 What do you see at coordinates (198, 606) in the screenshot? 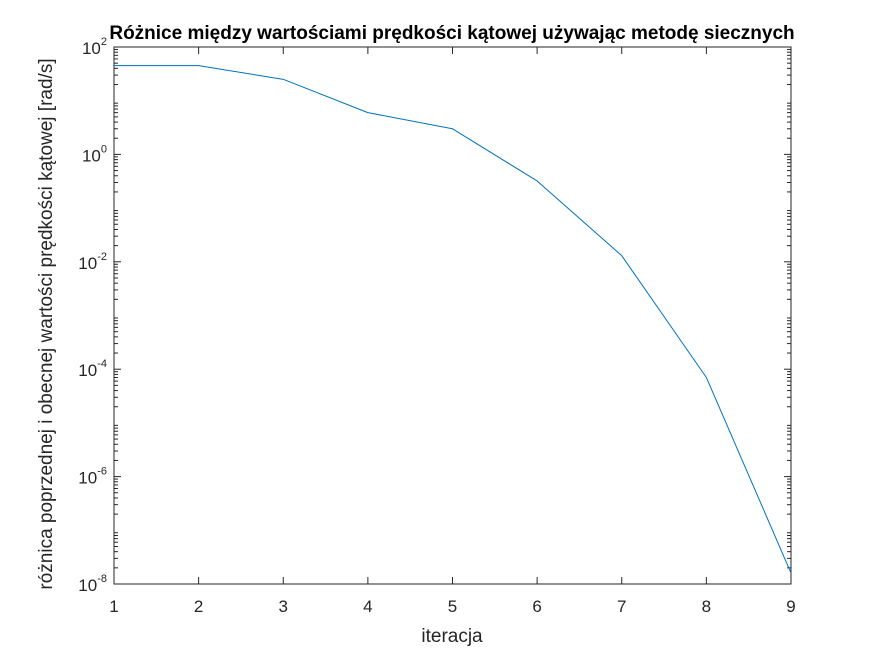
I see `x-tick-label: 2` at bounding box center [198, 606].